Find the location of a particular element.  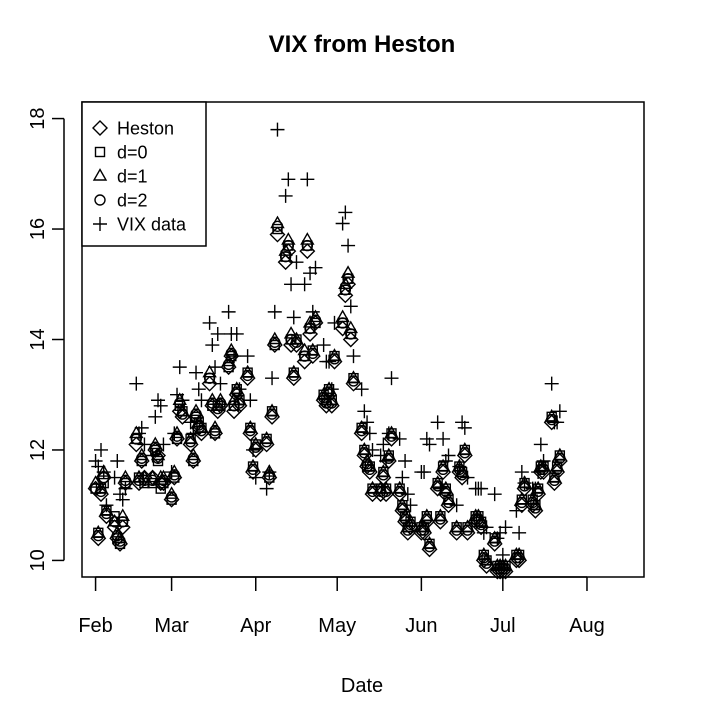

x-axis-label: Date is located at coordinates (362, 686).